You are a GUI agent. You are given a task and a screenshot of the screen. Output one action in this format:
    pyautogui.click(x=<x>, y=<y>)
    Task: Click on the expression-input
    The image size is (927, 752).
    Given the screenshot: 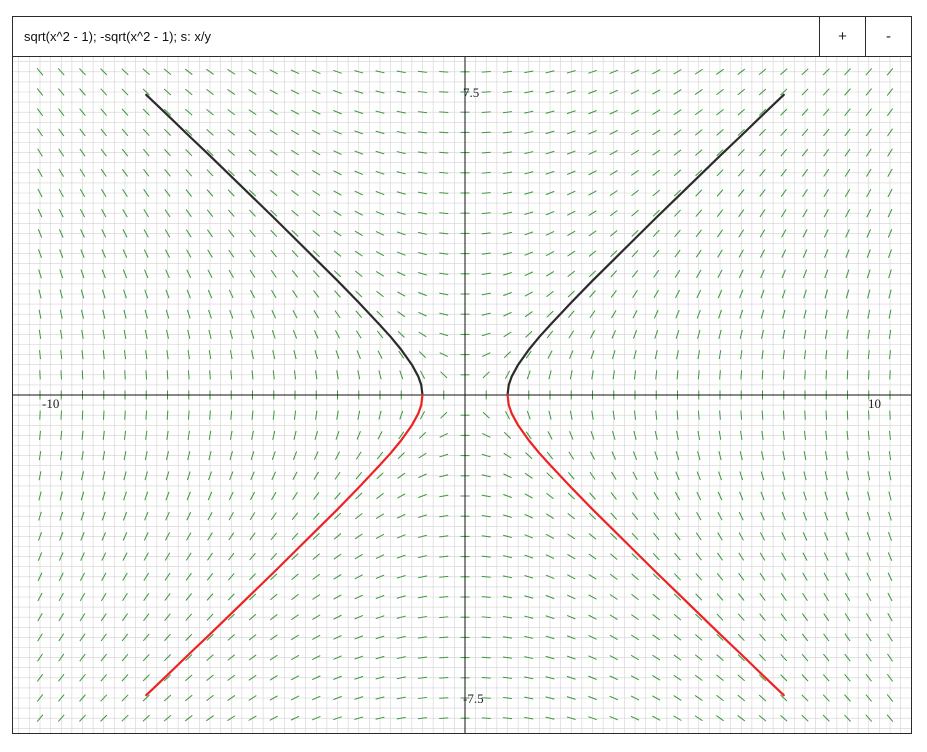 What is the action you would take?
    pyautogui.click(x=416, y=36)
    